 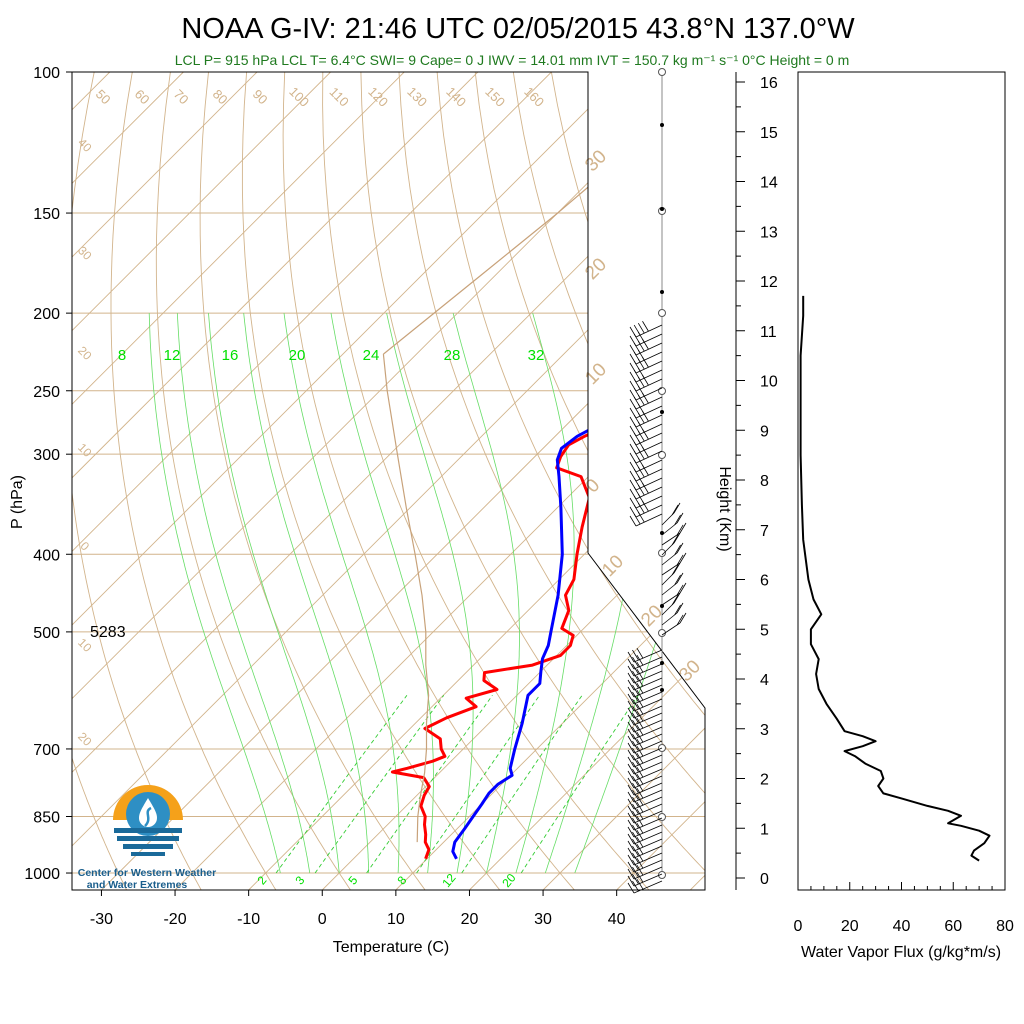 What do you see at coordinates (764, 431) in the screenshot?
I see `height-tick-label: 9` at bounding box center [764, 431].